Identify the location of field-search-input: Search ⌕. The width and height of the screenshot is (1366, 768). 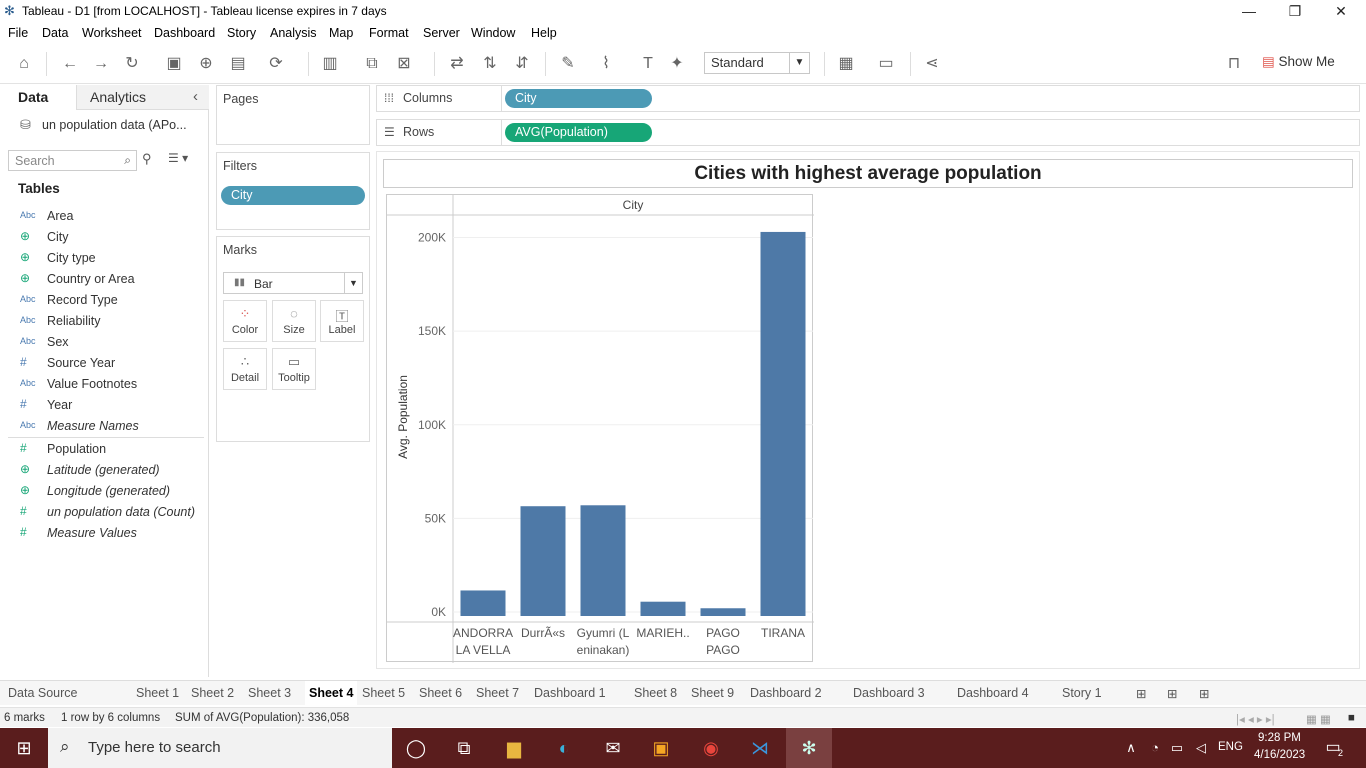
(72, 160).